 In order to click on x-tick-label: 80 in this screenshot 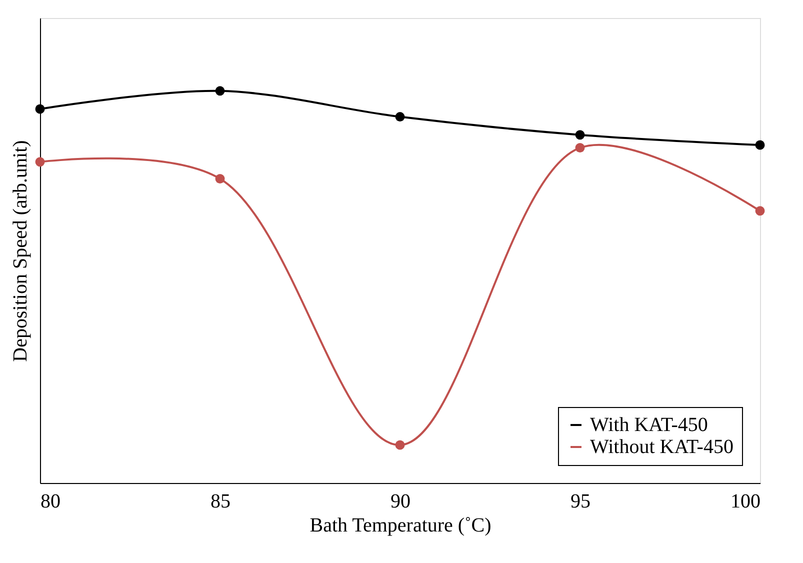, I will do `click(50, 501)`.